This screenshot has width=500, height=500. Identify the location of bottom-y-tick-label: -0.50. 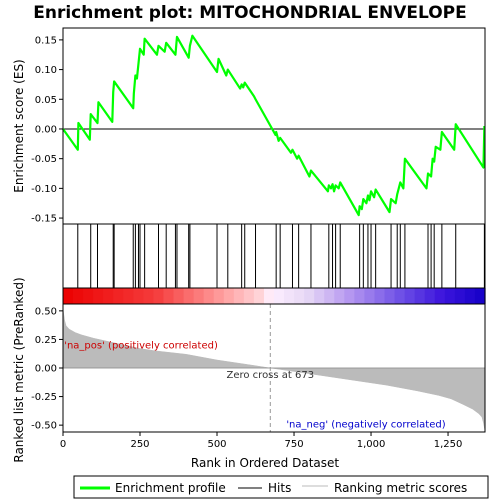
(44, 426).